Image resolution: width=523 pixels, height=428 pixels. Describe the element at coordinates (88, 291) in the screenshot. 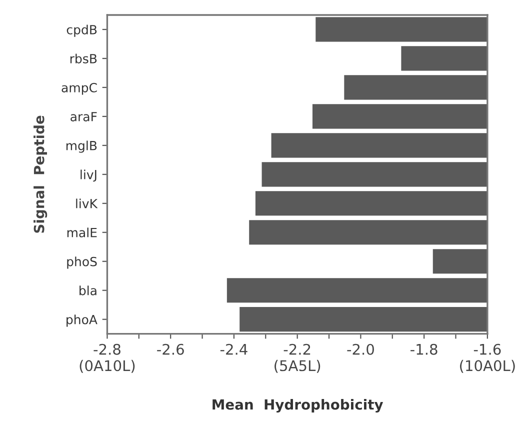

I see `y-tick-label: bla` at that location.